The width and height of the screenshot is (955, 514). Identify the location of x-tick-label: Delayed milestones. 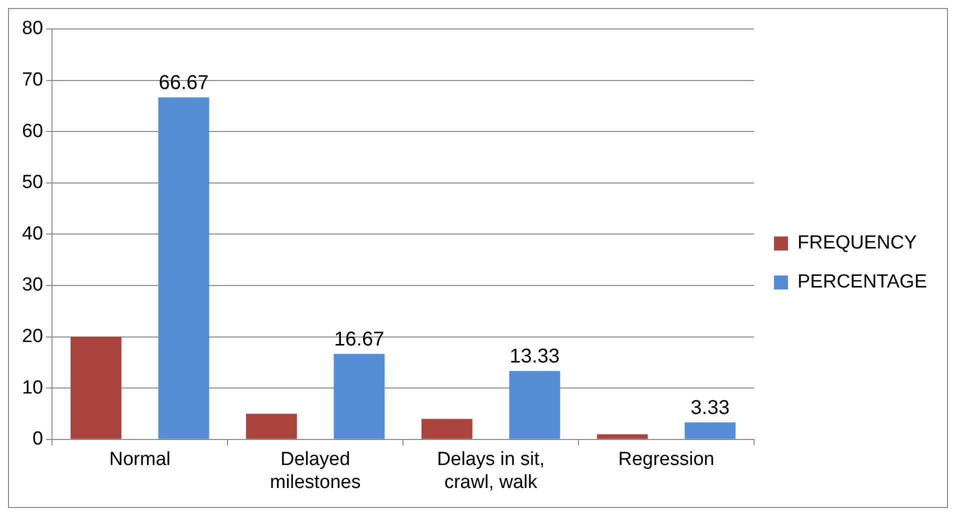
(315, 471).